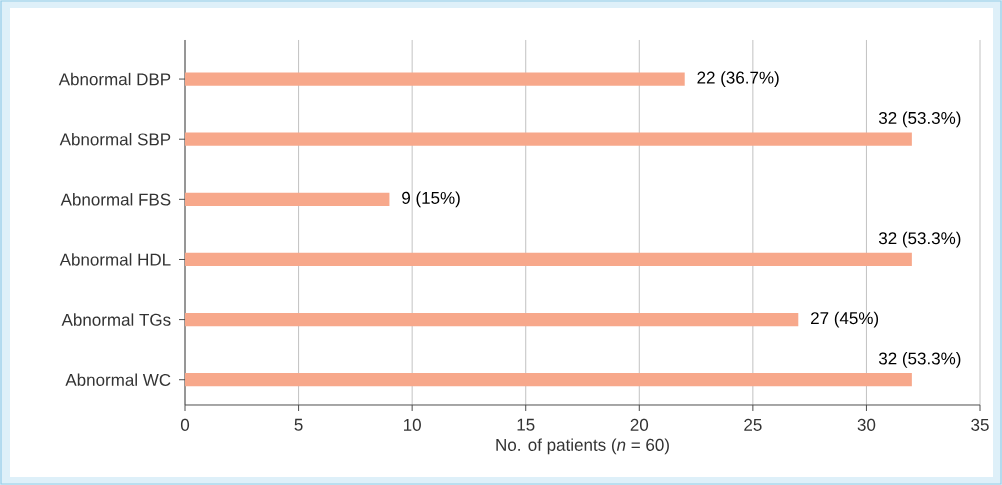 The height and width of the screenshot is (485, 1002). What do you see at coordinates (115, 199) in the screenshot?
I see `y-tick-label: Abnormal FBS` at bounding box center [115, 199].